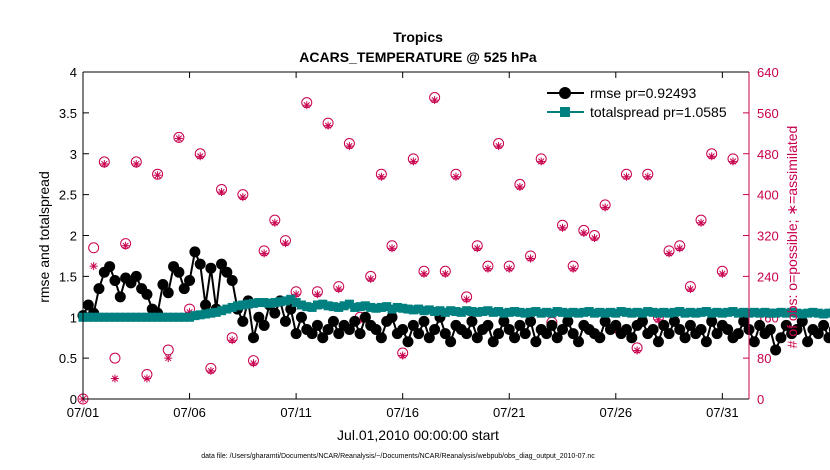 The height and width of the screenshot is (470, 830). I want to click on y-tick-label: 1, so click(73, 317).